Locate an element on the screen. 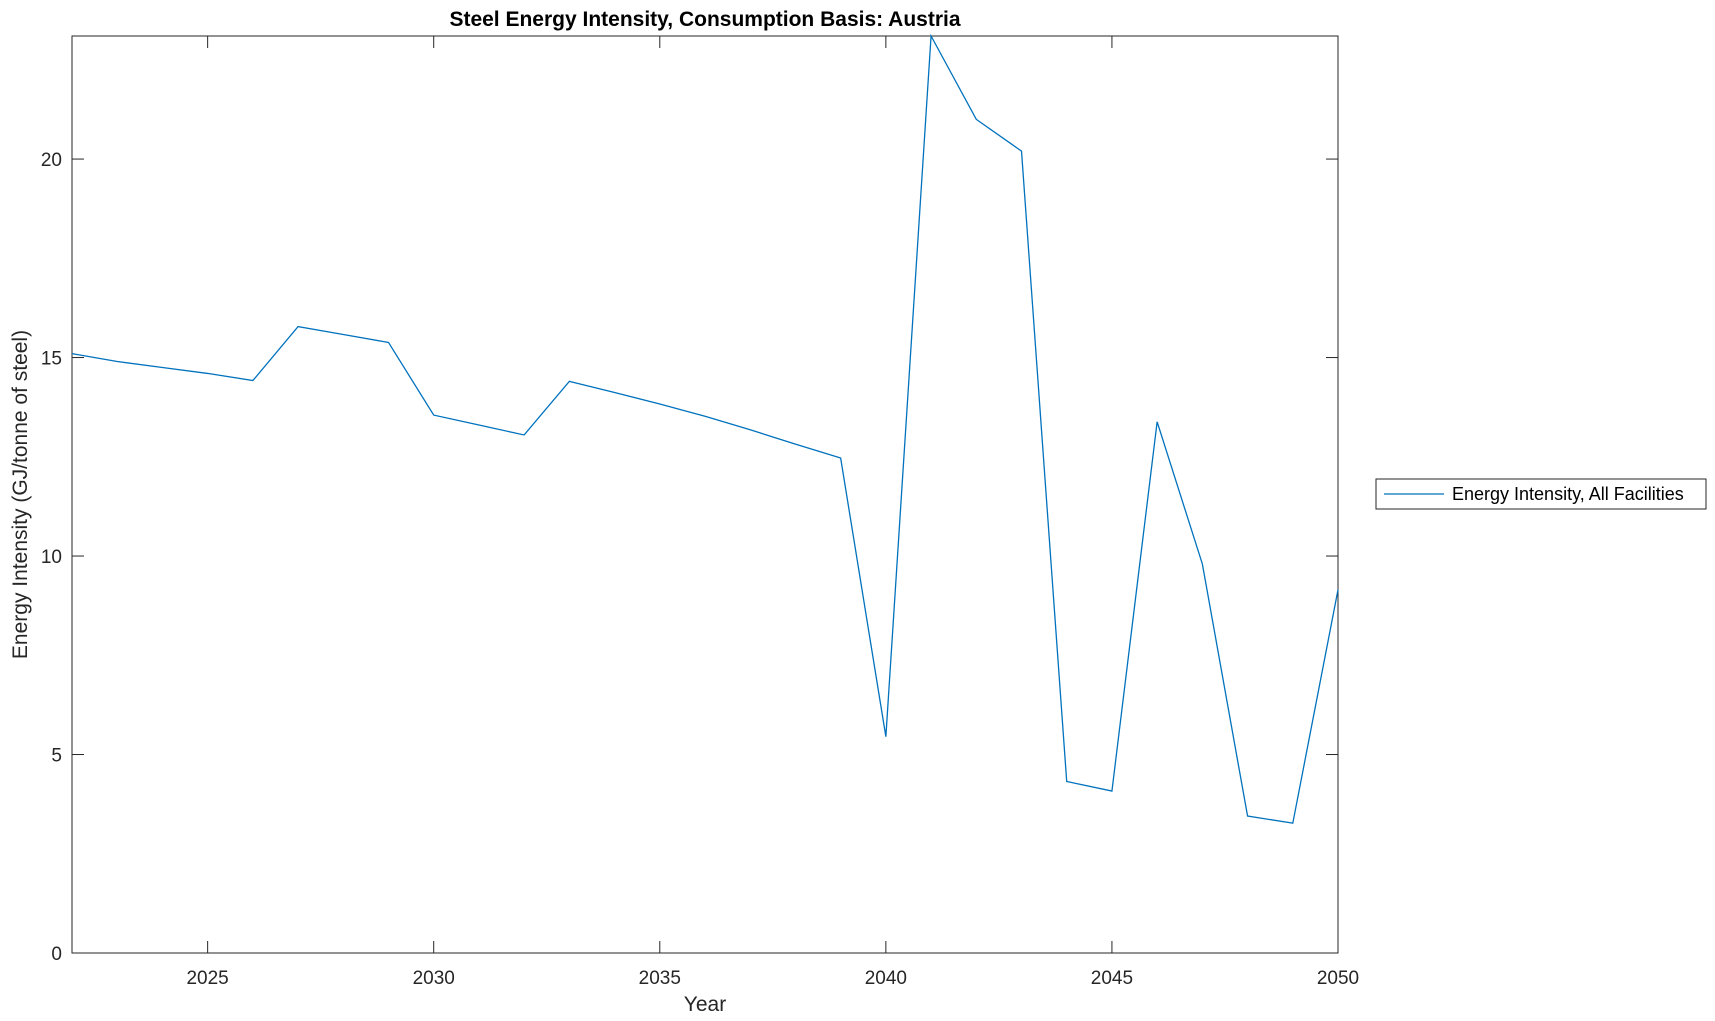 The height and width of the screenshot is (1021, 1715). y-axis-label: Energy Intensity (GJ/tonne of steel) is located at coordinates (20, 494).